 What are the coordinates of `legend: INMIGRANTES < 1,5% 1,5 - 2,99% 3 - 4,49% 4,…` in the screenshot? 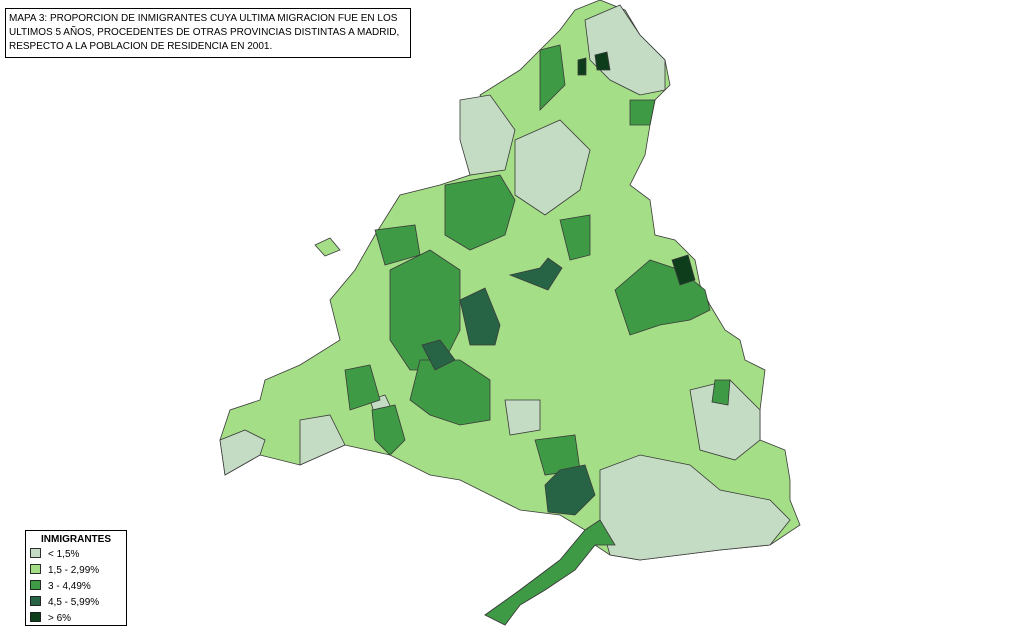 It's located at (76, 578).